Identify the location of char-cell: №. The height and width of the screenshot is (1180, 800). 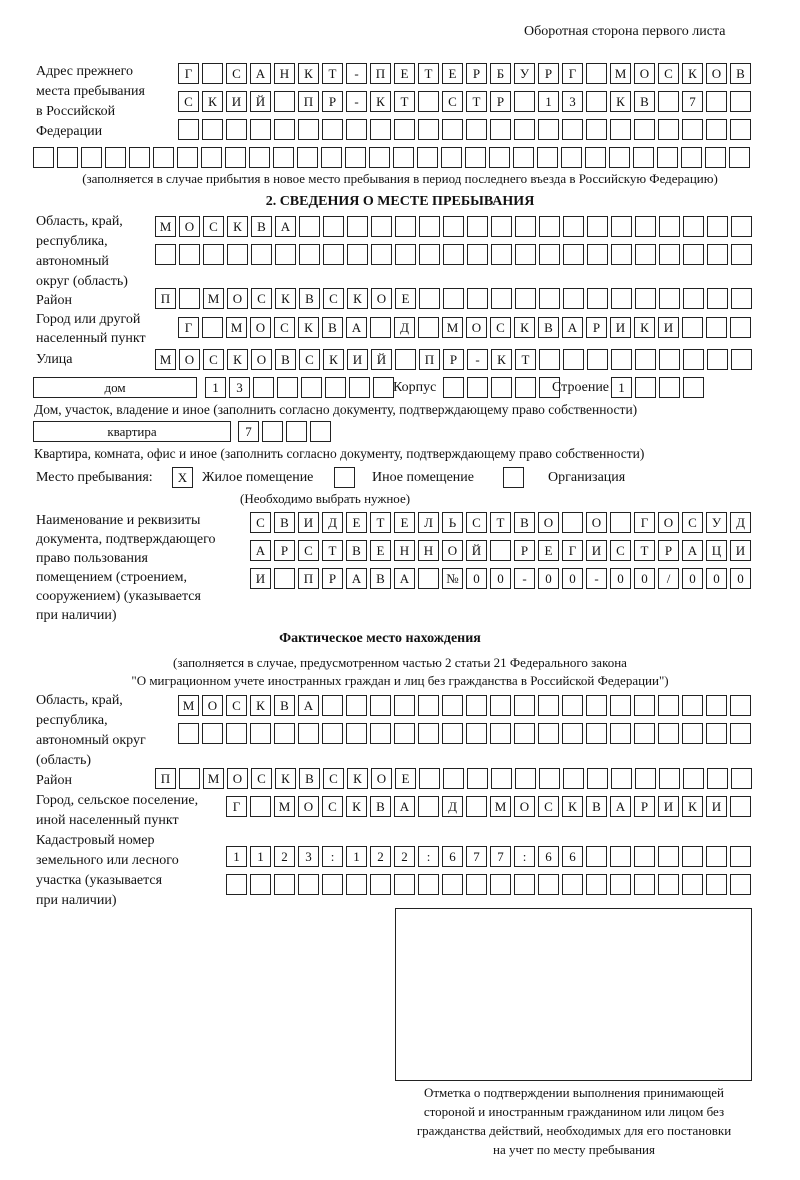
(452, 578).